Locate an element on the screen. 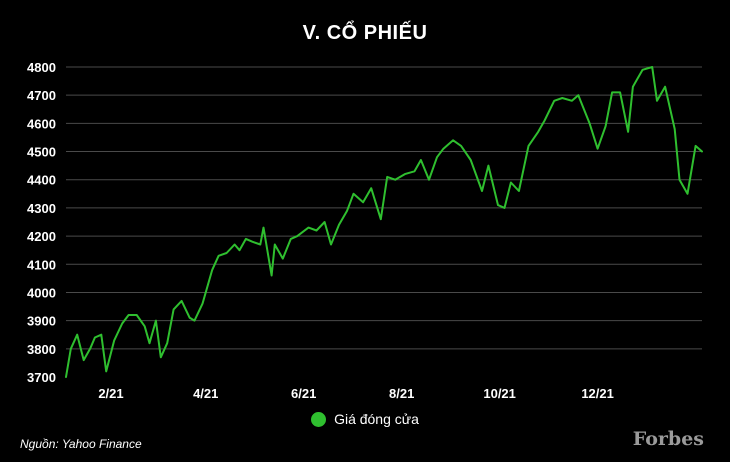  y-tick-label: 3800 is located at coordinates (41, 349).